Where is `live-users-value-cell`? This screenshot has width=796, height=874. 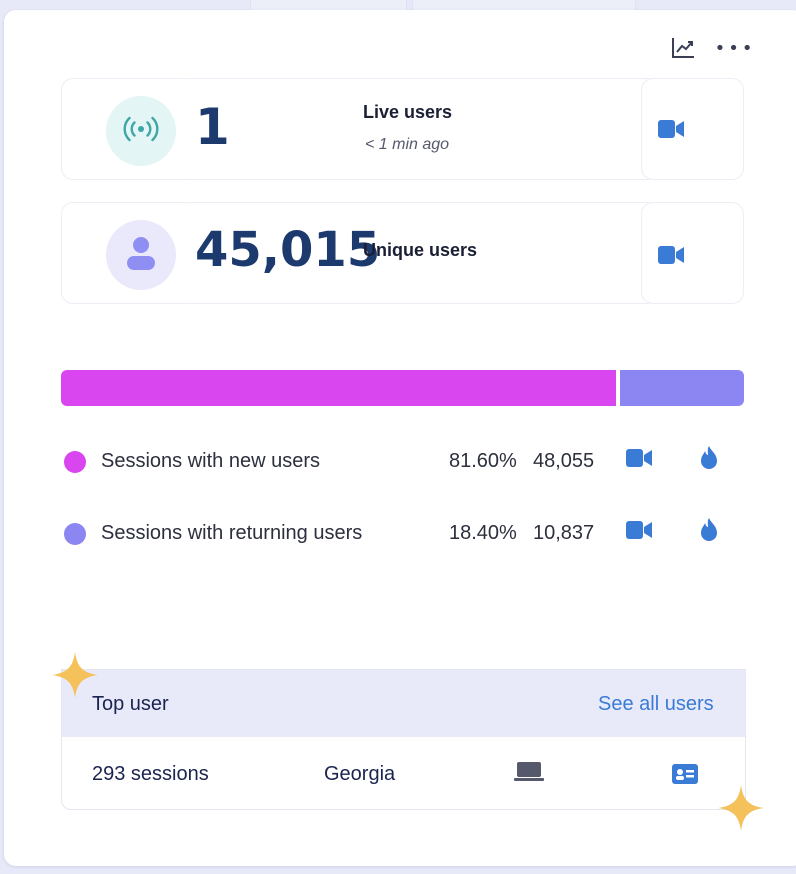 live-users-value-cell is located at coordinates (419, 129).